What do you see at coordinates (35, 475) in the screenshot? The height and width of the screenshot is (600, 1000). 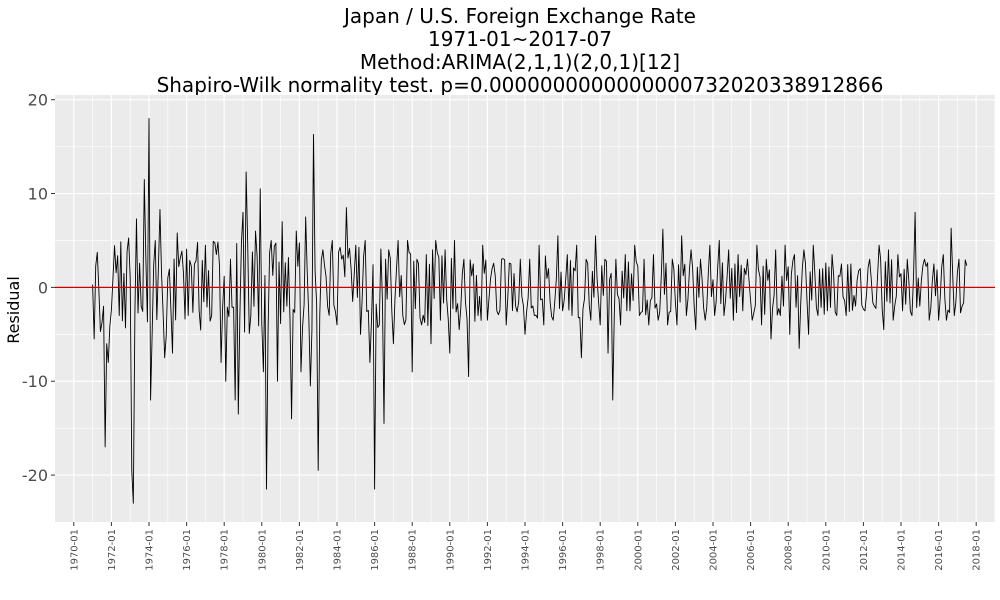 I see `y-tick-label: -20` at bounding box center [35, 475].